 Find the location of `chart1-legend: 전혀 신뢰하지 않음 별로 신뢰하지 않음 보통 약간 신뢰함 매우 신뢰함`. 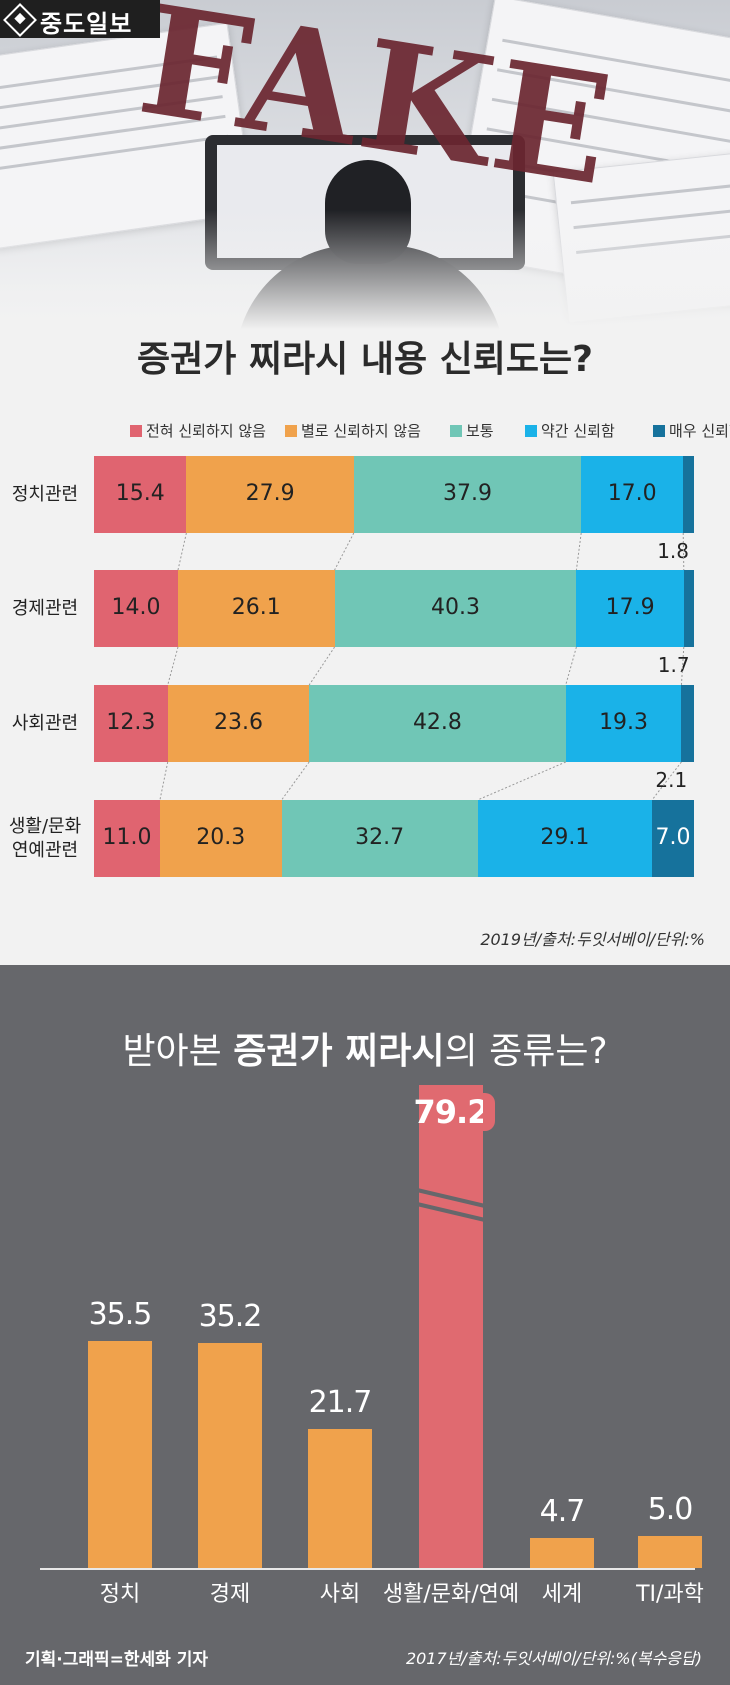

chart1-legend: 전혀 신뢰하지 않음 별로 신뢰하지 않음 보통 약간 신뢰함 매우 신뢰함 is located at coordinates (430, 432).